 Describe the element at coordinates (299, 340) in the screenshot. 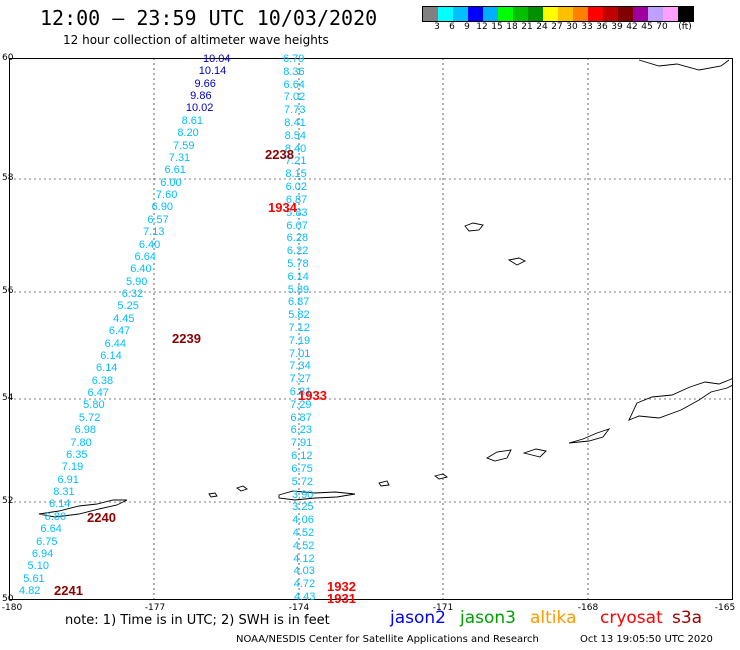

I see `east-track-value: 7.19` at that location.